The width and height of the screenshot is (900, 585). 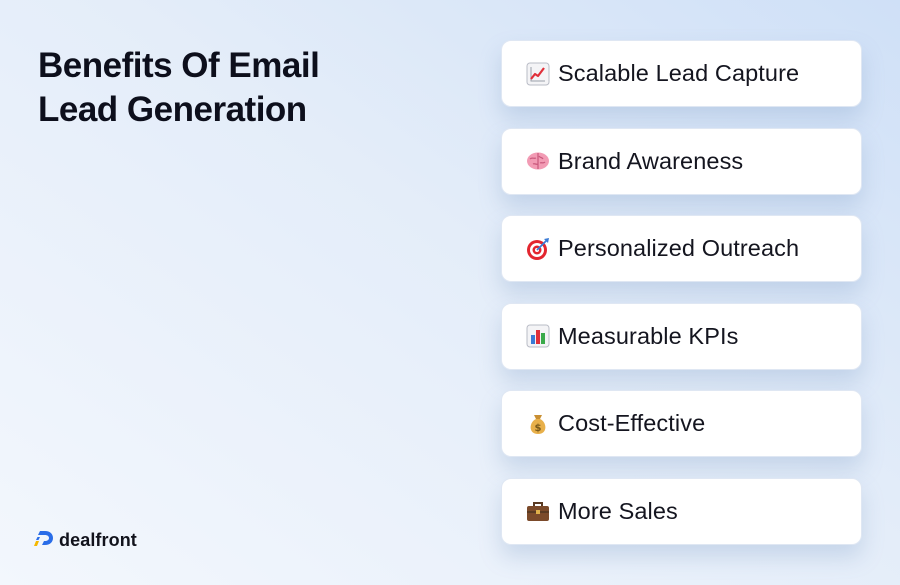 What do you see at coordinates (681, 511) in the screenshot?
I see `benefit-card-more-sales: More Sales` at bounding box center [681, 511].